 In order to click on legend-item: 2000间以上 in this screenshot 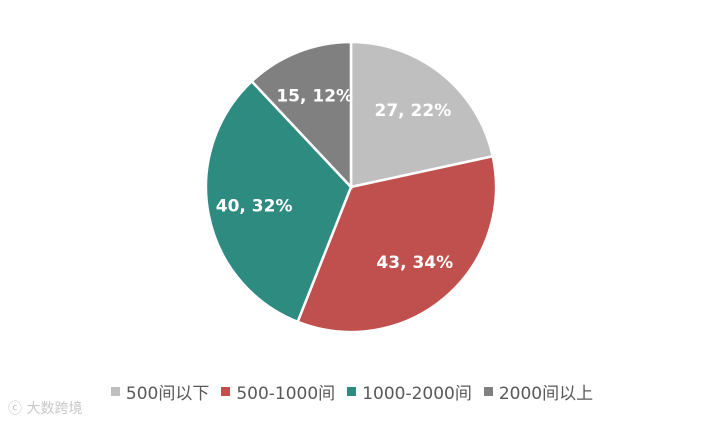, I will do `click(538, 391)`.